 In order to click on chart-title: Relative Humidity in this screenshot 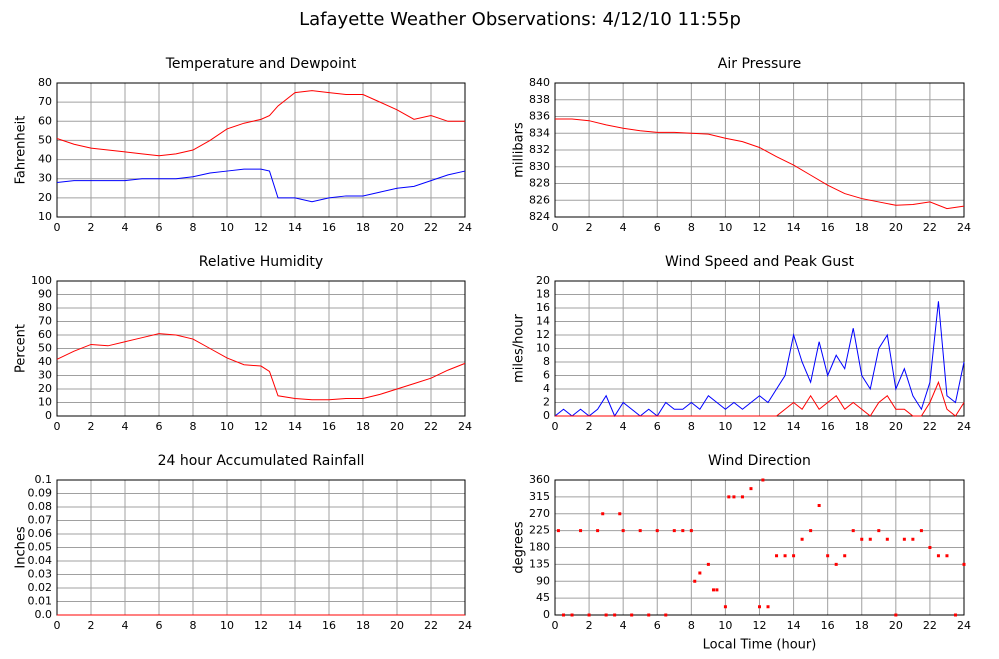, I will do `click(261, 262)`.